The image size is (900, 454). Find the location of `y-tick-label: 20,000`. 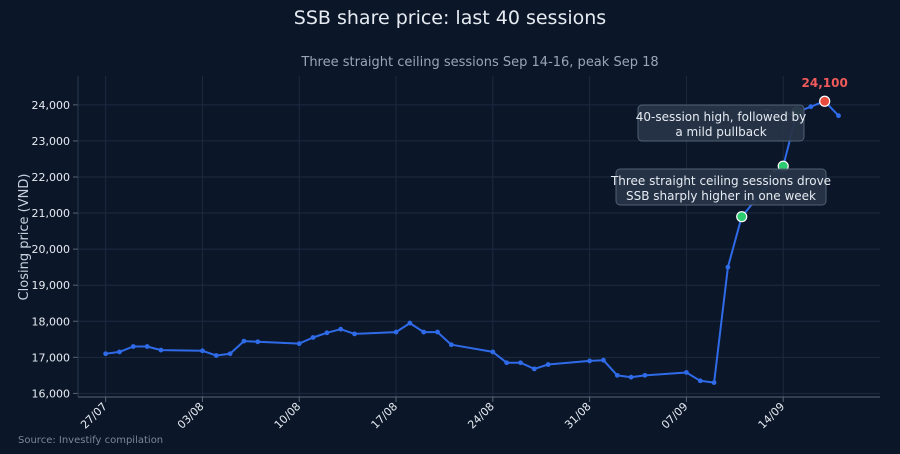

y-tick-label: 20,000 is located at coordinates (51, 249).